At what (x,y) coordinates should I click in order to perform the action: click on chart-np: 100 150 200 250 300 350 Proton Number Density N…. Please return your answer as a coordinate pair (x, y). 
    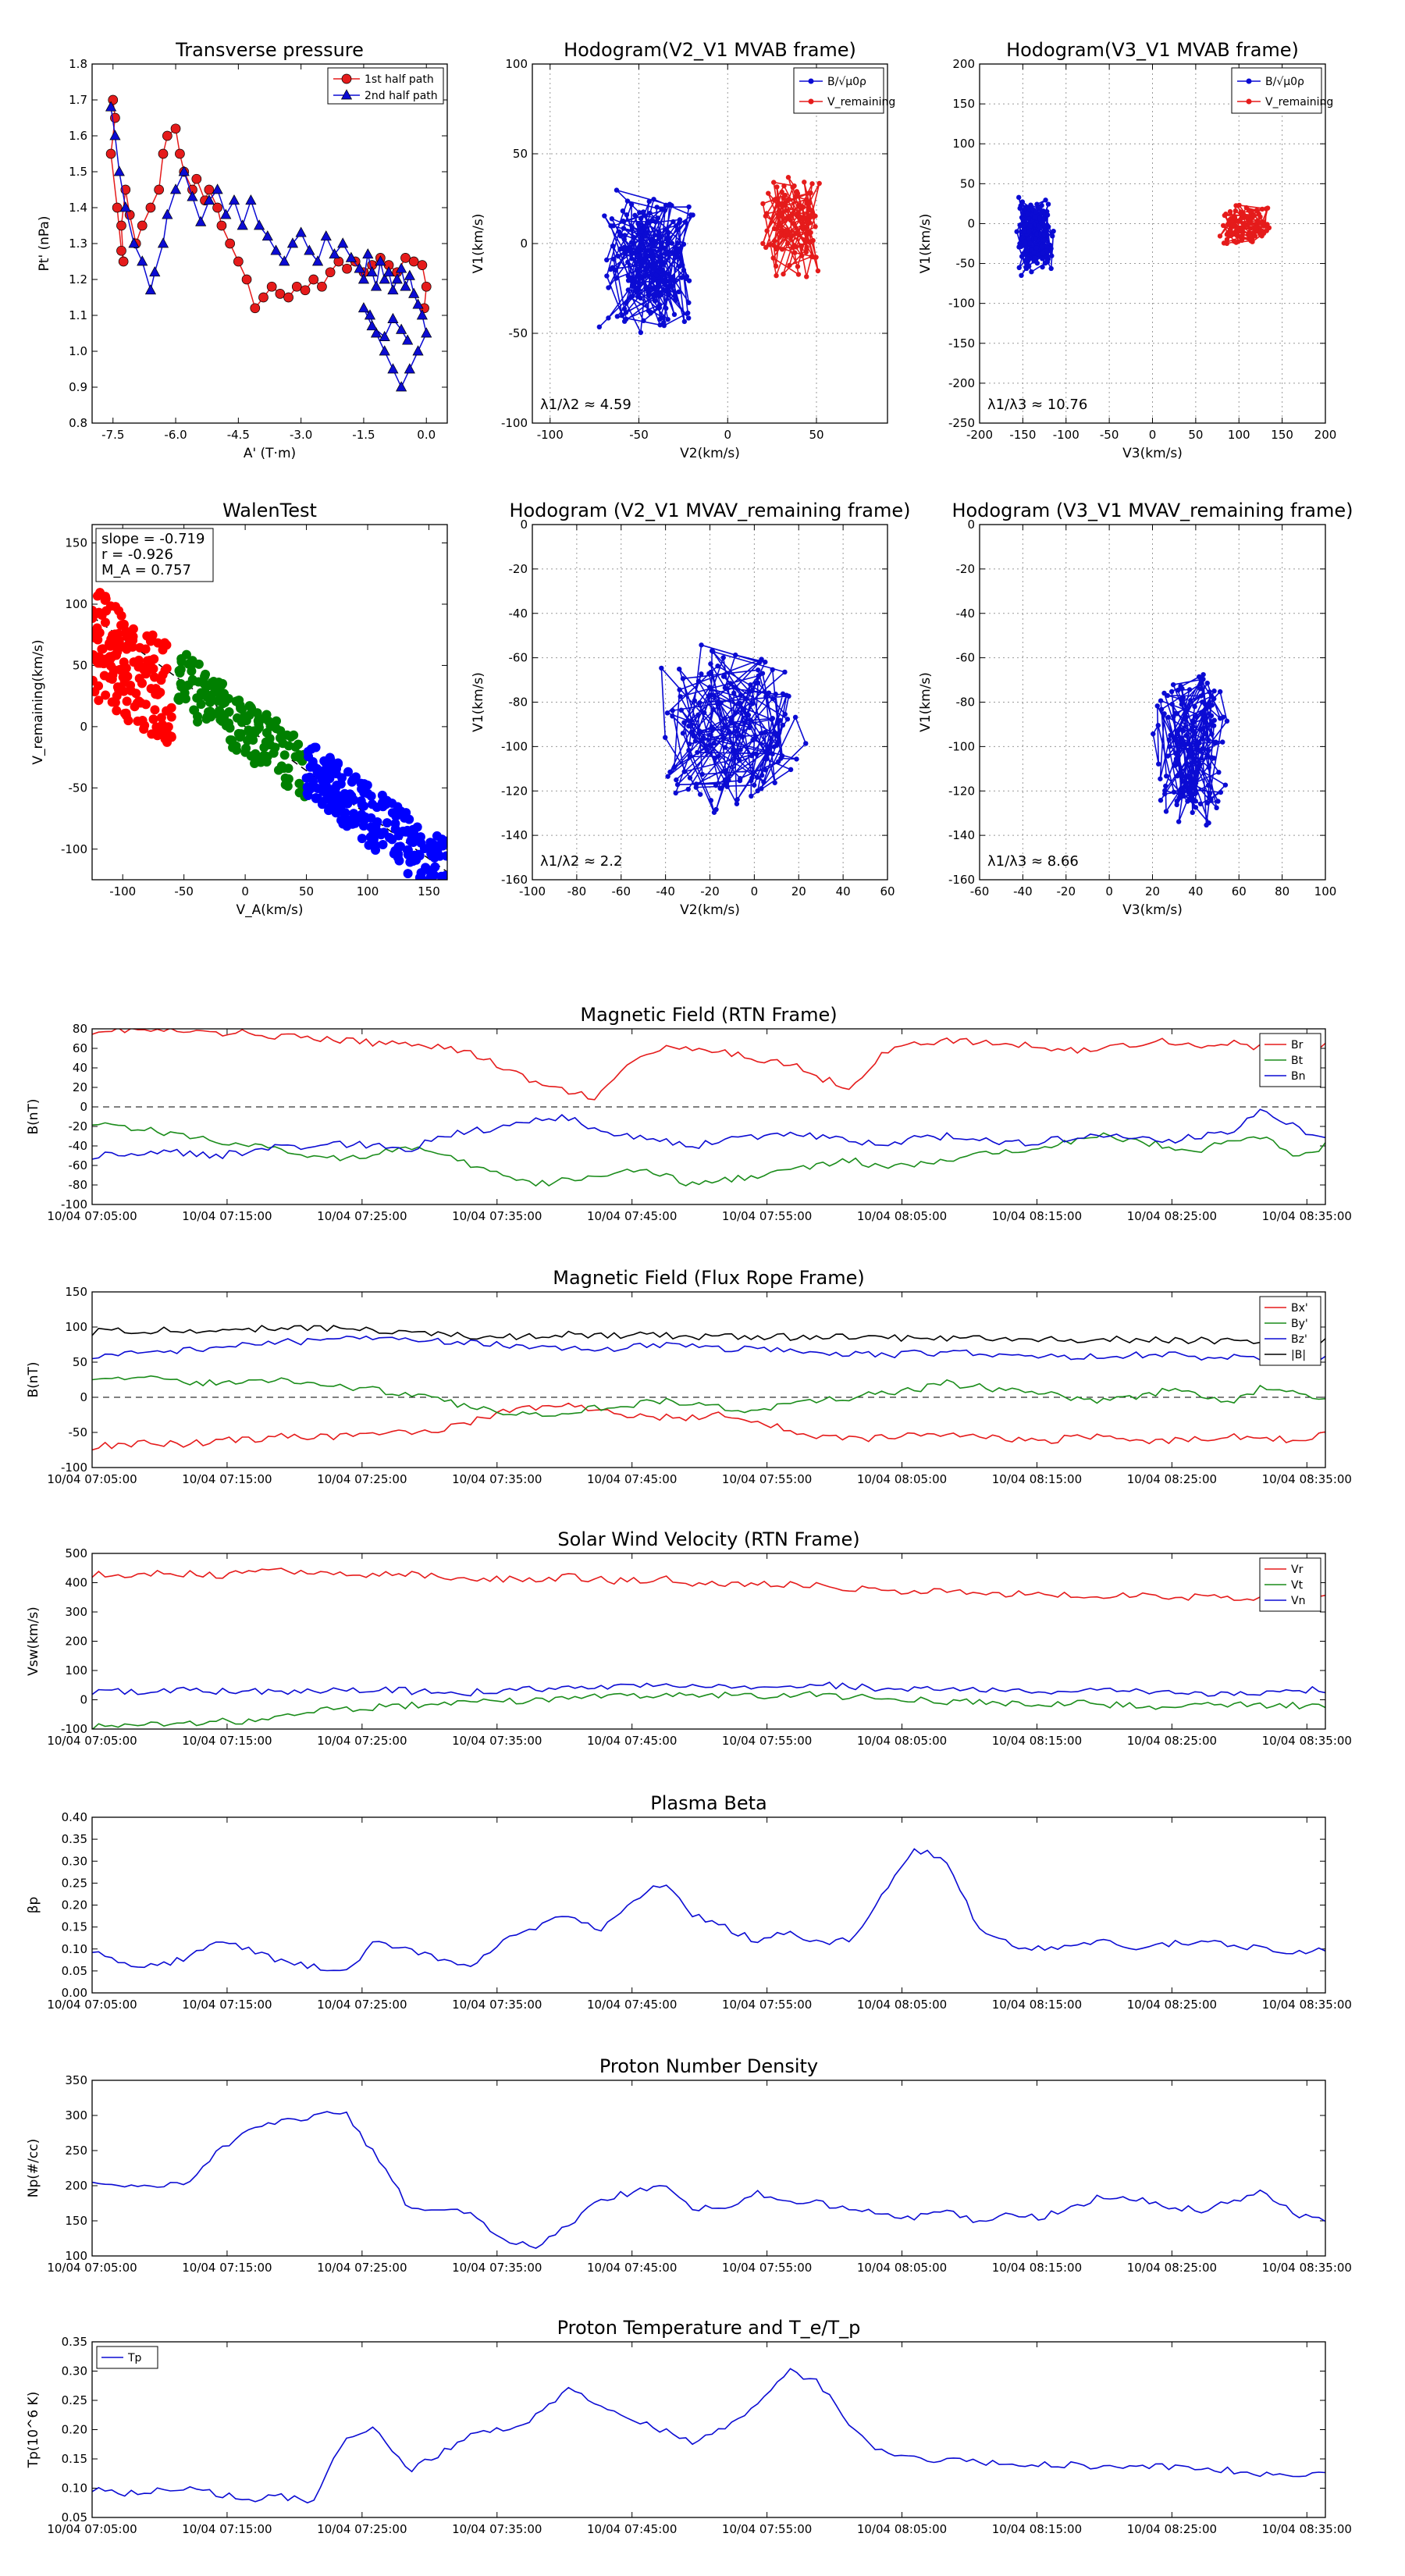
    Looking at the image, I should click on (689, 2165).